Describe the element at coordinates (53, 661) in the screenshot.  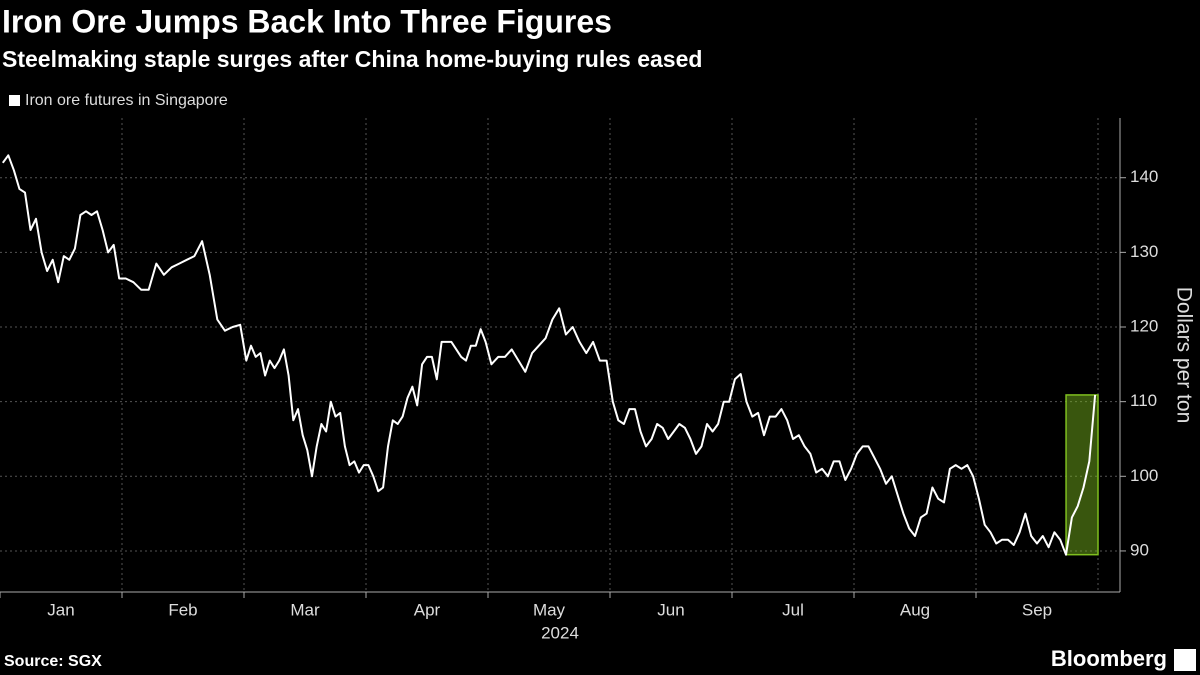
I see `source: Source: SGX` at that location.